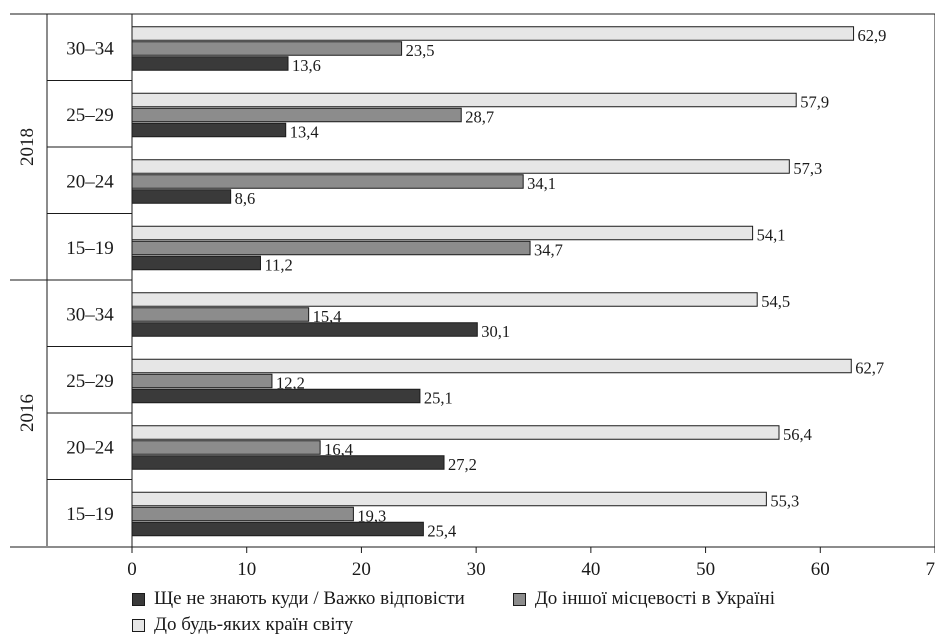  Describe the element at coordinates (361, 569) in the screenshot. I see `x-tick-label-20: 20` at that location.